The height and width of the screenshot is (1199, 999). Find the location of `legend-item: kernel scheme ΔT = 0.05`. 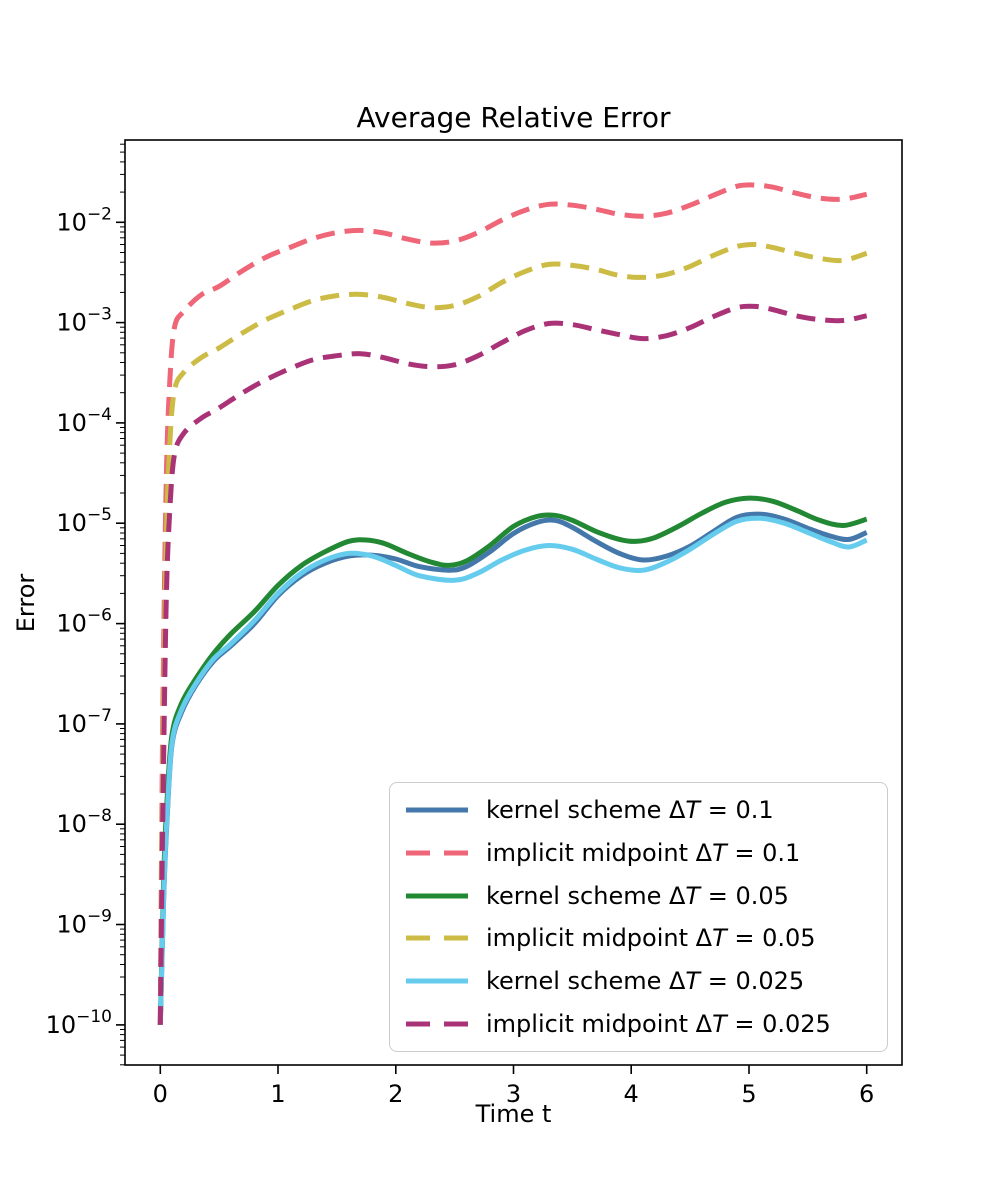

legend-item: kernel scheme ΔT = 0.05 is located at coordinates (638, 896).